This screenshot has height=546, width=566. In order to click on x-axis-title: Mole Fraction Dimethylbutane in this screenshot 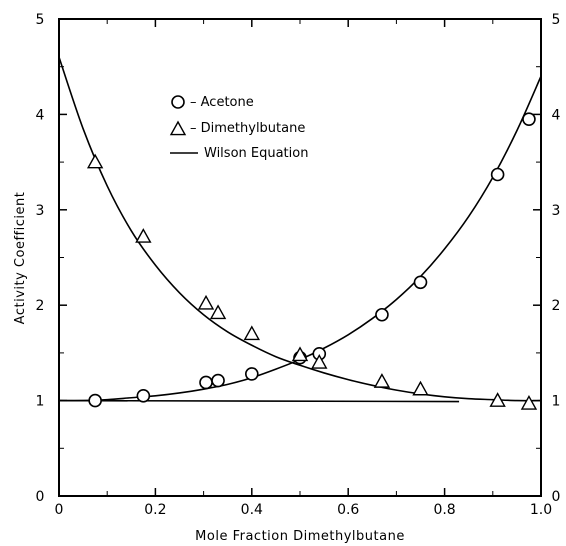, I will do `click(300, 536)`.